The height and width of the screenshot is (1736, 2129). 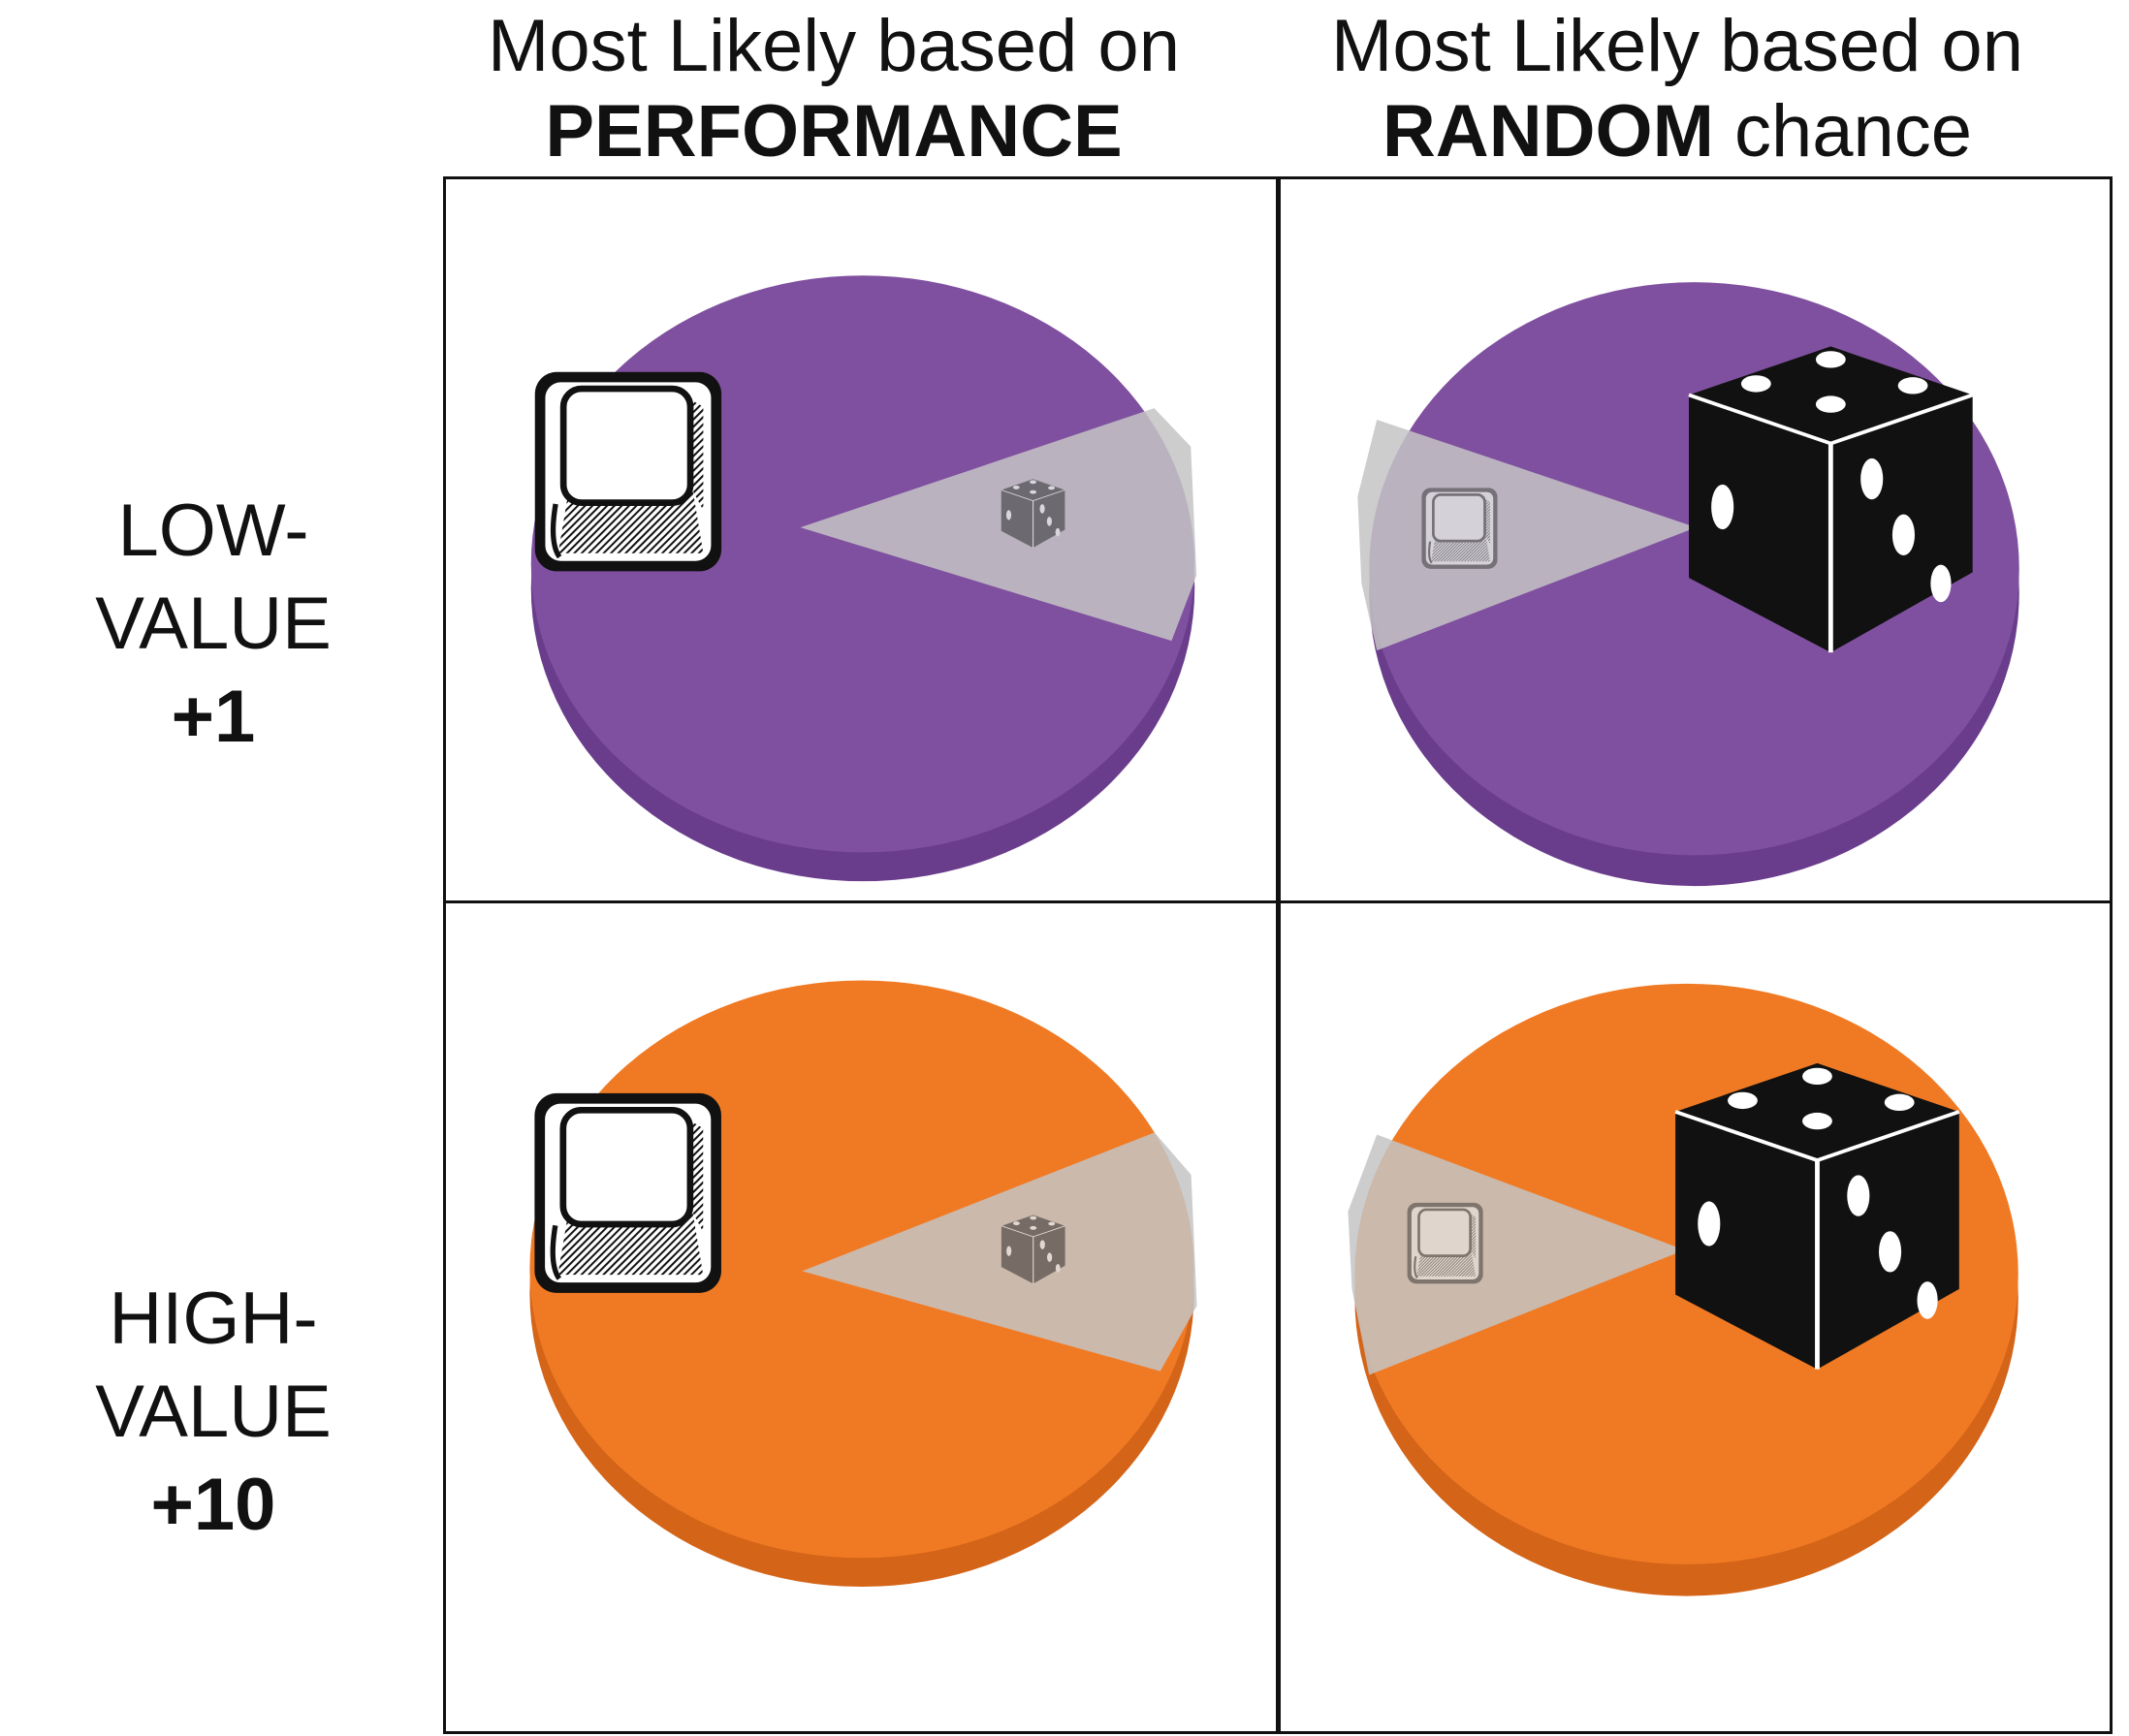 I want to click on row-header-high-value: HIGH-VALUE +10, so click(x=213, y=1412).